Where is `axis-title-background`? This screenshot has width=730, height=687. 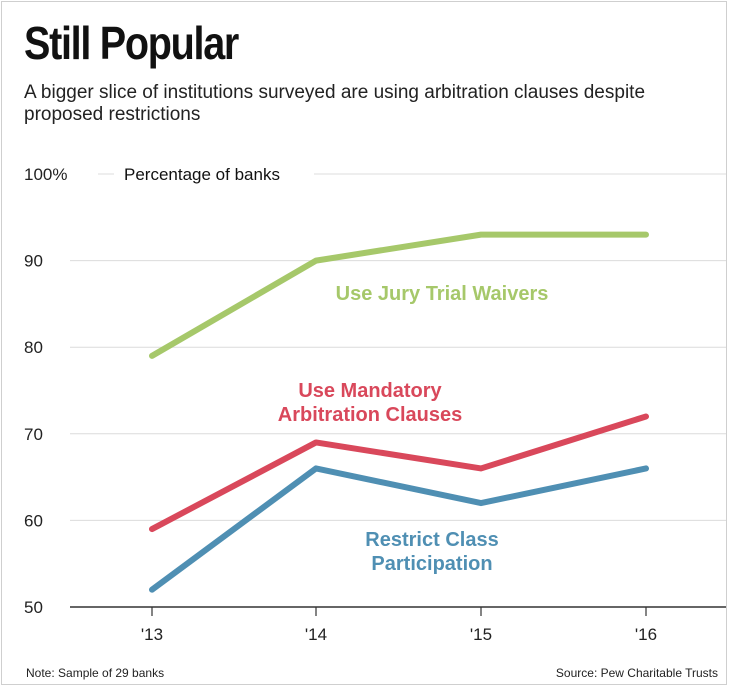 axis-title-background is located at coordinates (214, 174).